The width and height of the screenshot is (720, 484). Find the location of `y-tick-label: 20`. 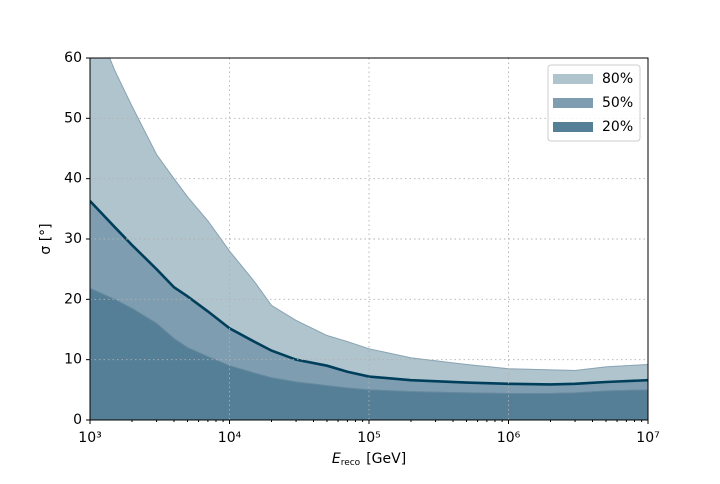

y-tick-label: 20 is located at coordinates (73, 299).